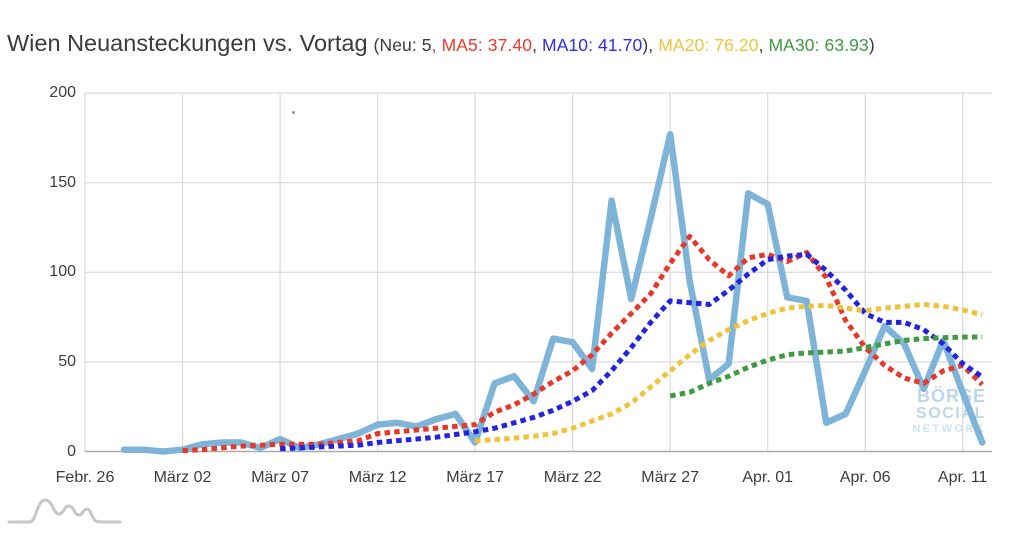  I want to click on x-tick-label: März 17, so click(475, 477).